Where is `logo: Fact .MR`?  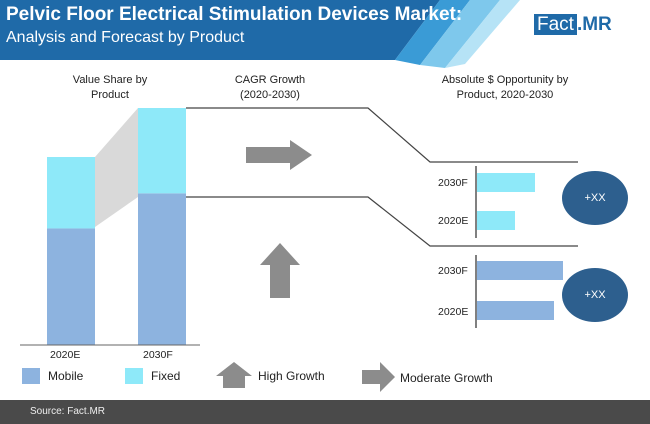
logo: Fact .MR is located at coordinates (573, 25).